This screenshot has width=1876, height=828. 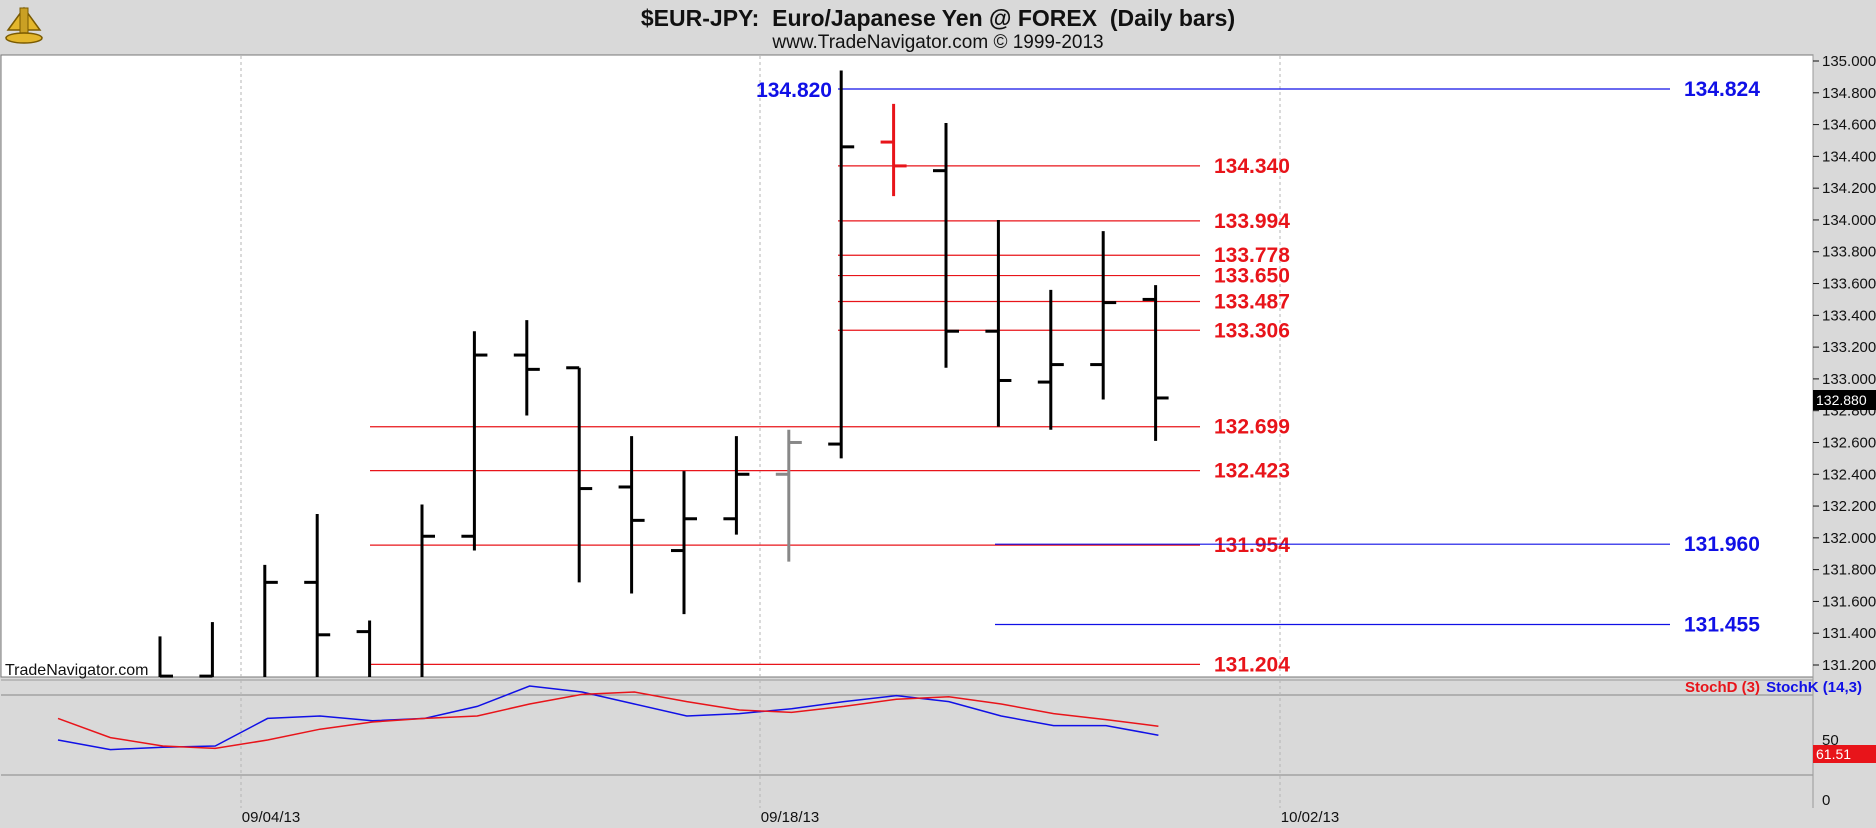 What do you see at coordinates (1252, 221) in the screenshot?
I see `level-label: 133.994` at bounding box center [1252, 221].